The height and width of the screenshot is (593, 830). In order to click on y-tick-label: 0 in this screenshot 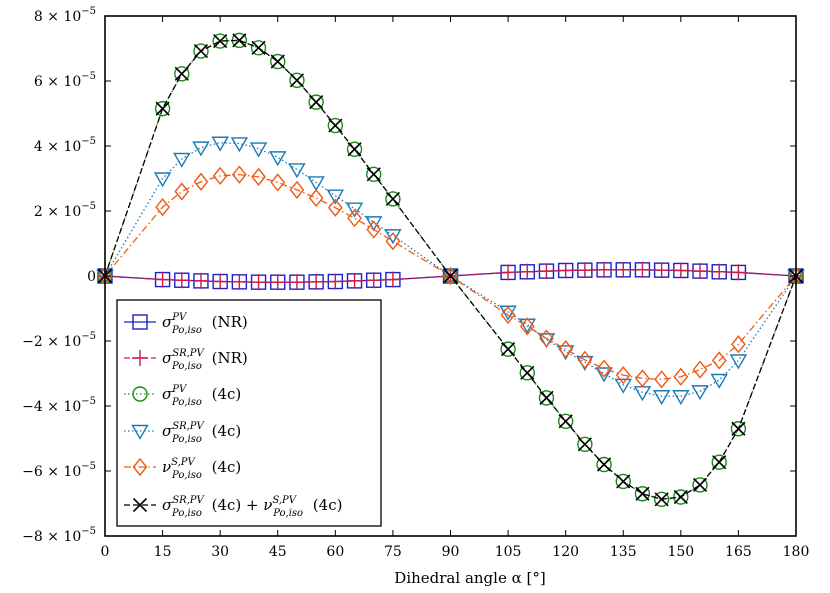, I will do `click(91, 277)`.